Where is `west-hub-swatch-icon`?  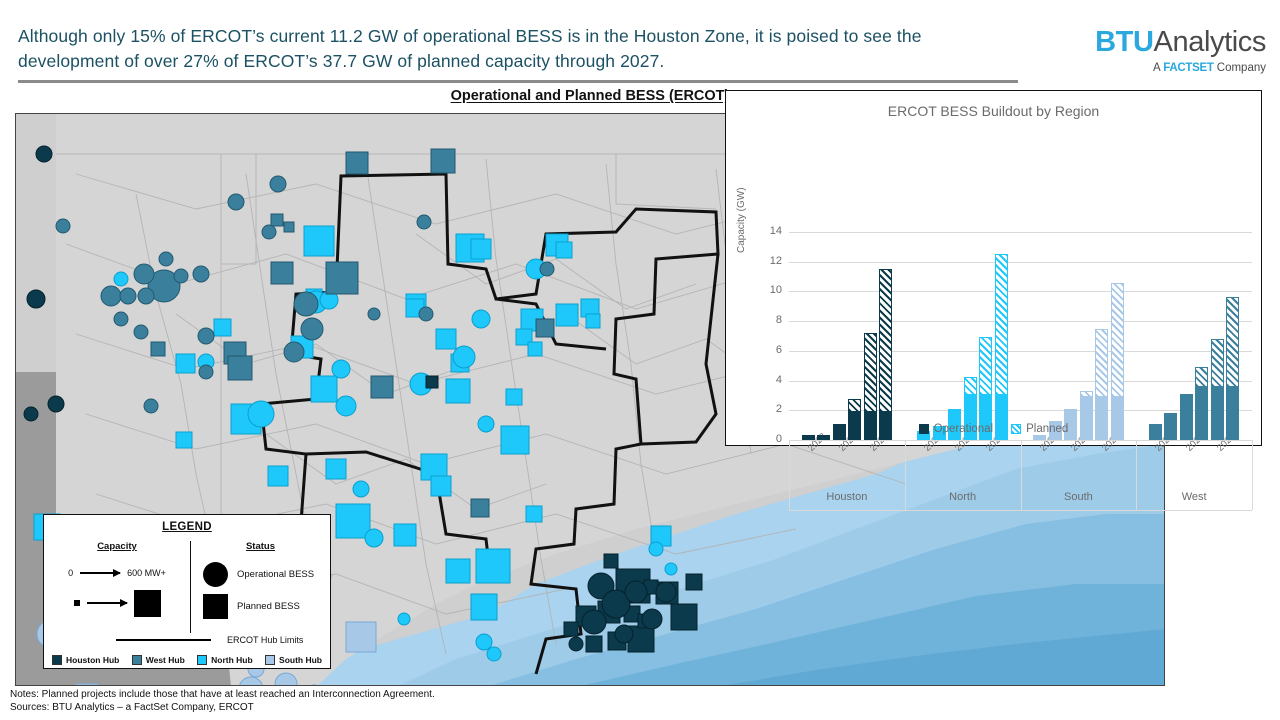
west-hub-swatch-icon is located at coordinates (136, 660).